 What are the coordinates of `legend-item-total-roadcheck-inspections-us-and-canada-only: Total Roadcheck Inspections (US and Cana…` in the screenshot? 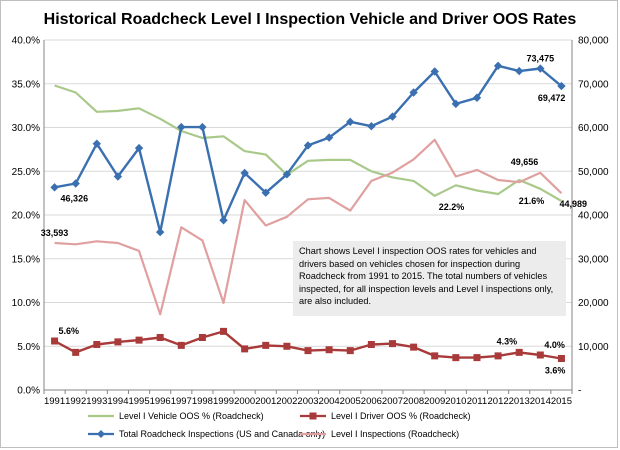 It's located at (206, 434).